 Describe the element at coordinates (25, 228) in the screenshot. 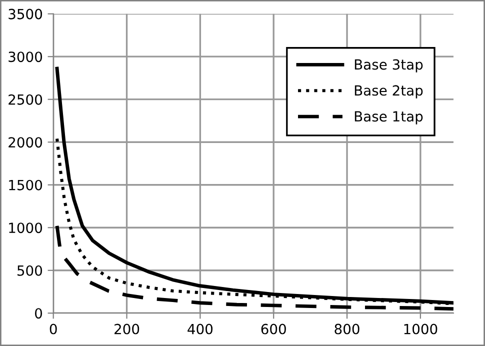

I see `y-tick-label: 1000` at that location.